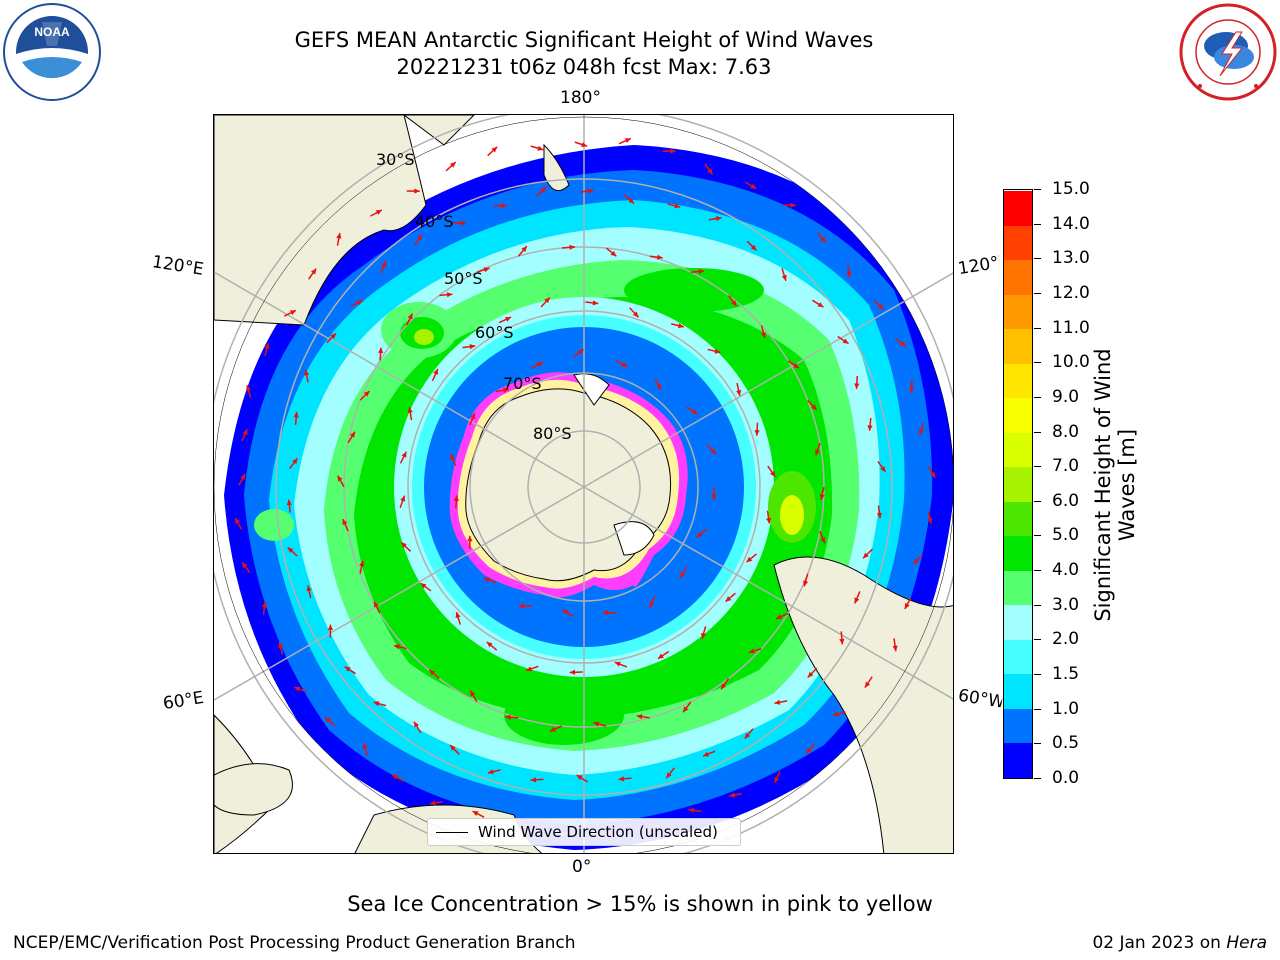 This screenshot has width=1280, height=960. Describe the element at coordinates (552, 433) in the screenshot. I see `lat-label-80s: 80°S` at that location.